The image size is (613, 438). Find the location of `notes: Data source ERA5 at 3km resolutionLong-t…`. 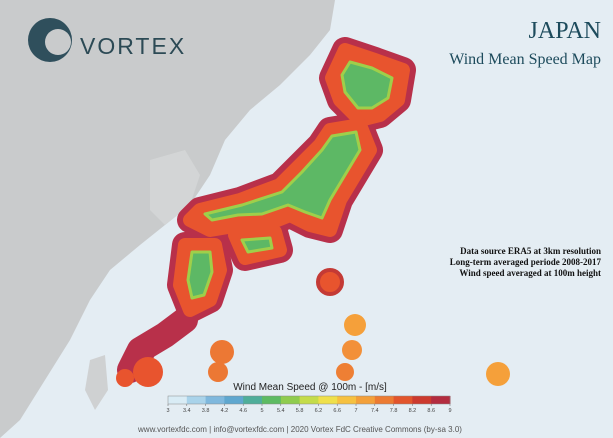

notes: Data source ERA5 at 3km resolutionLong-t… is located at coordinates (526, 262).